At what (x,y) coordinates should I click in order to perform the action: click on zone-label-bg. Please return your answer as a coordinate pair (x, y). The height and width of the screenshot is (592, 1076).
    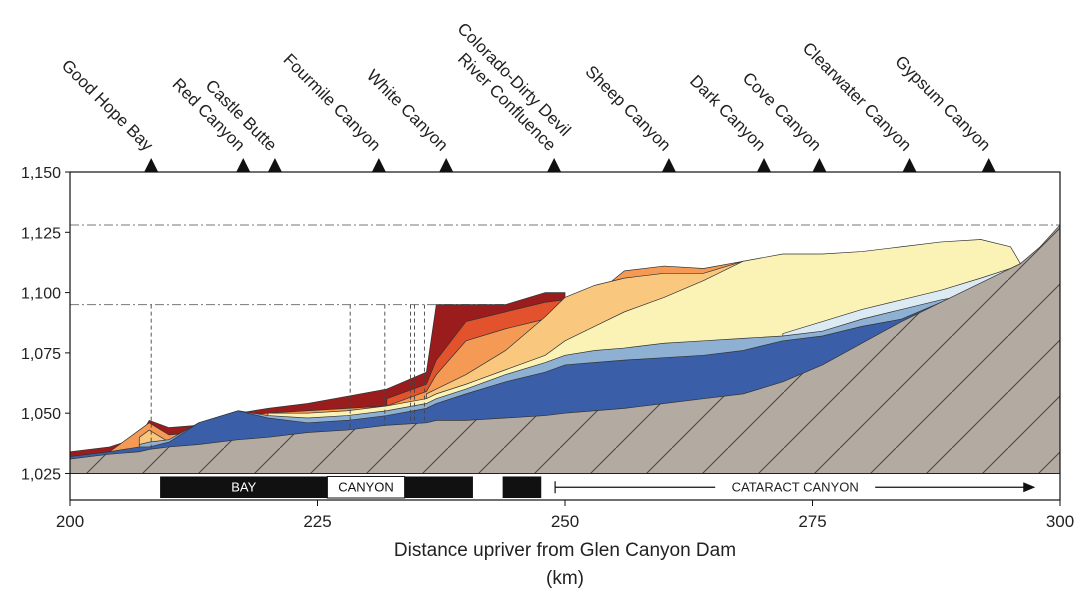
    Looking at the image, I should click on (795, 487).